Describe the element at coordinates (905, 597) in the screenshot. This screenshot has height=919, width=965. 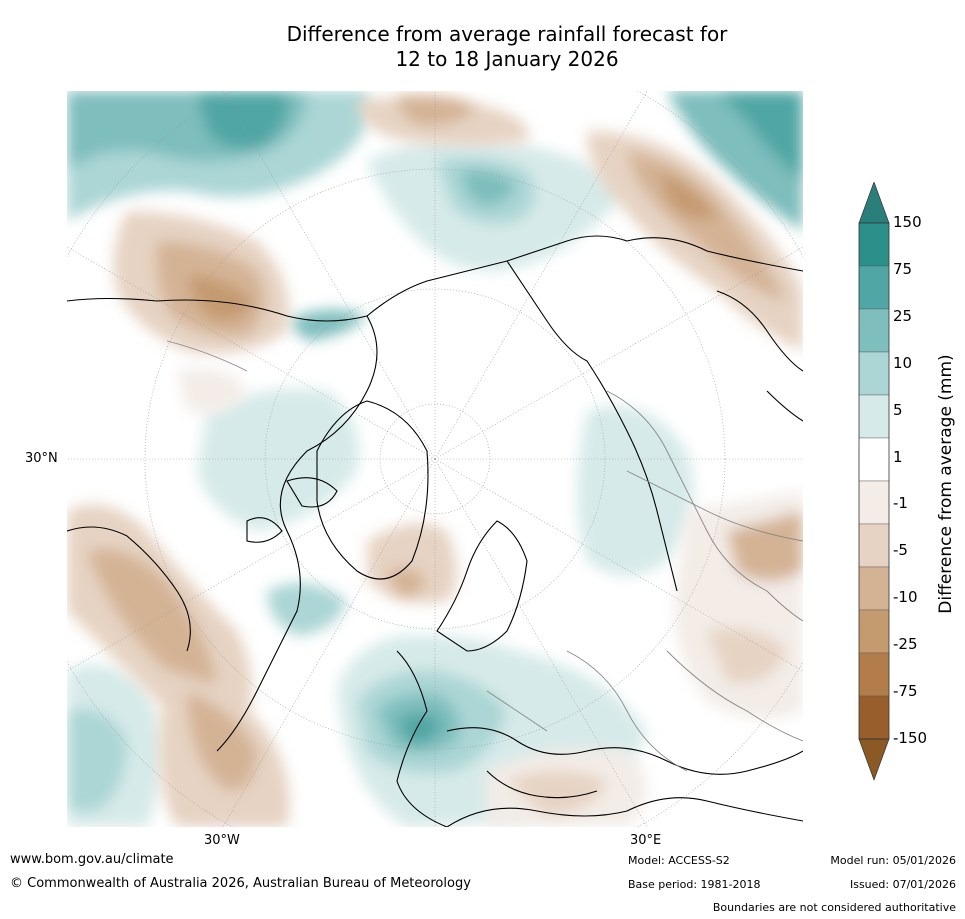
I see `colorbar-tick-label: -10` at that location.